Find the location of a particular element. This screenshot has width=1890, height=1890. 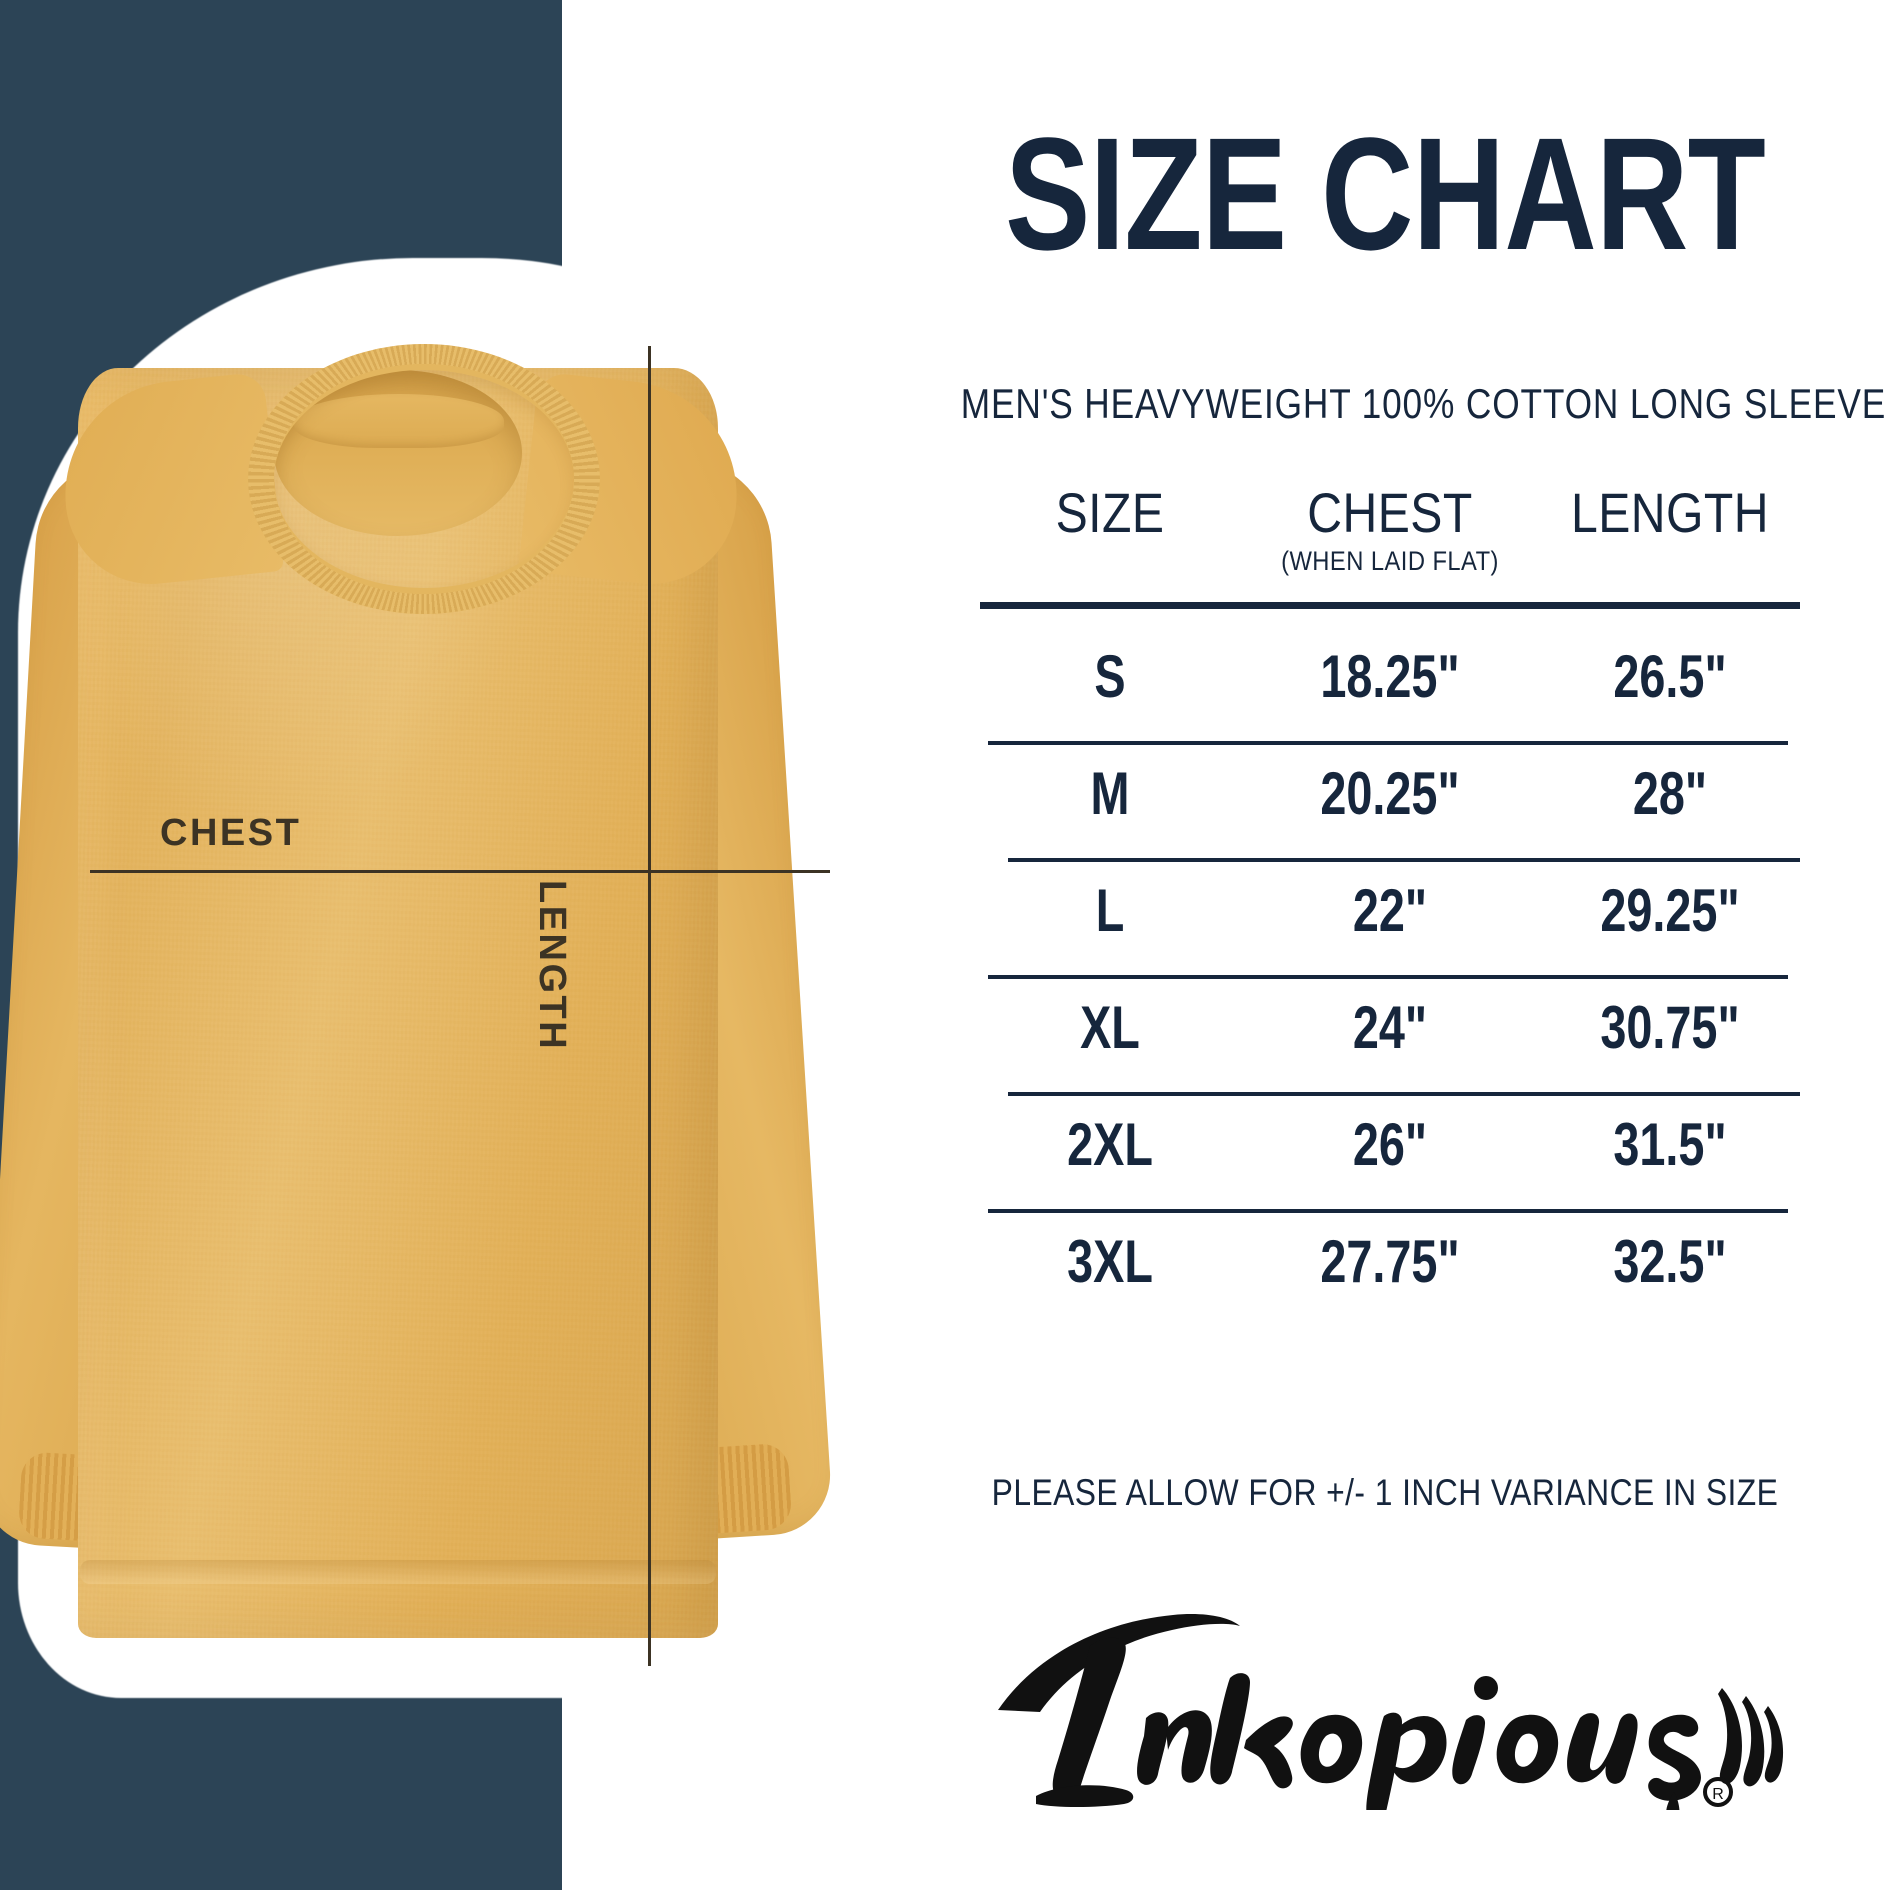

table-row: 2XL 26" 31.5" is located at coordinates (1390, 1154).